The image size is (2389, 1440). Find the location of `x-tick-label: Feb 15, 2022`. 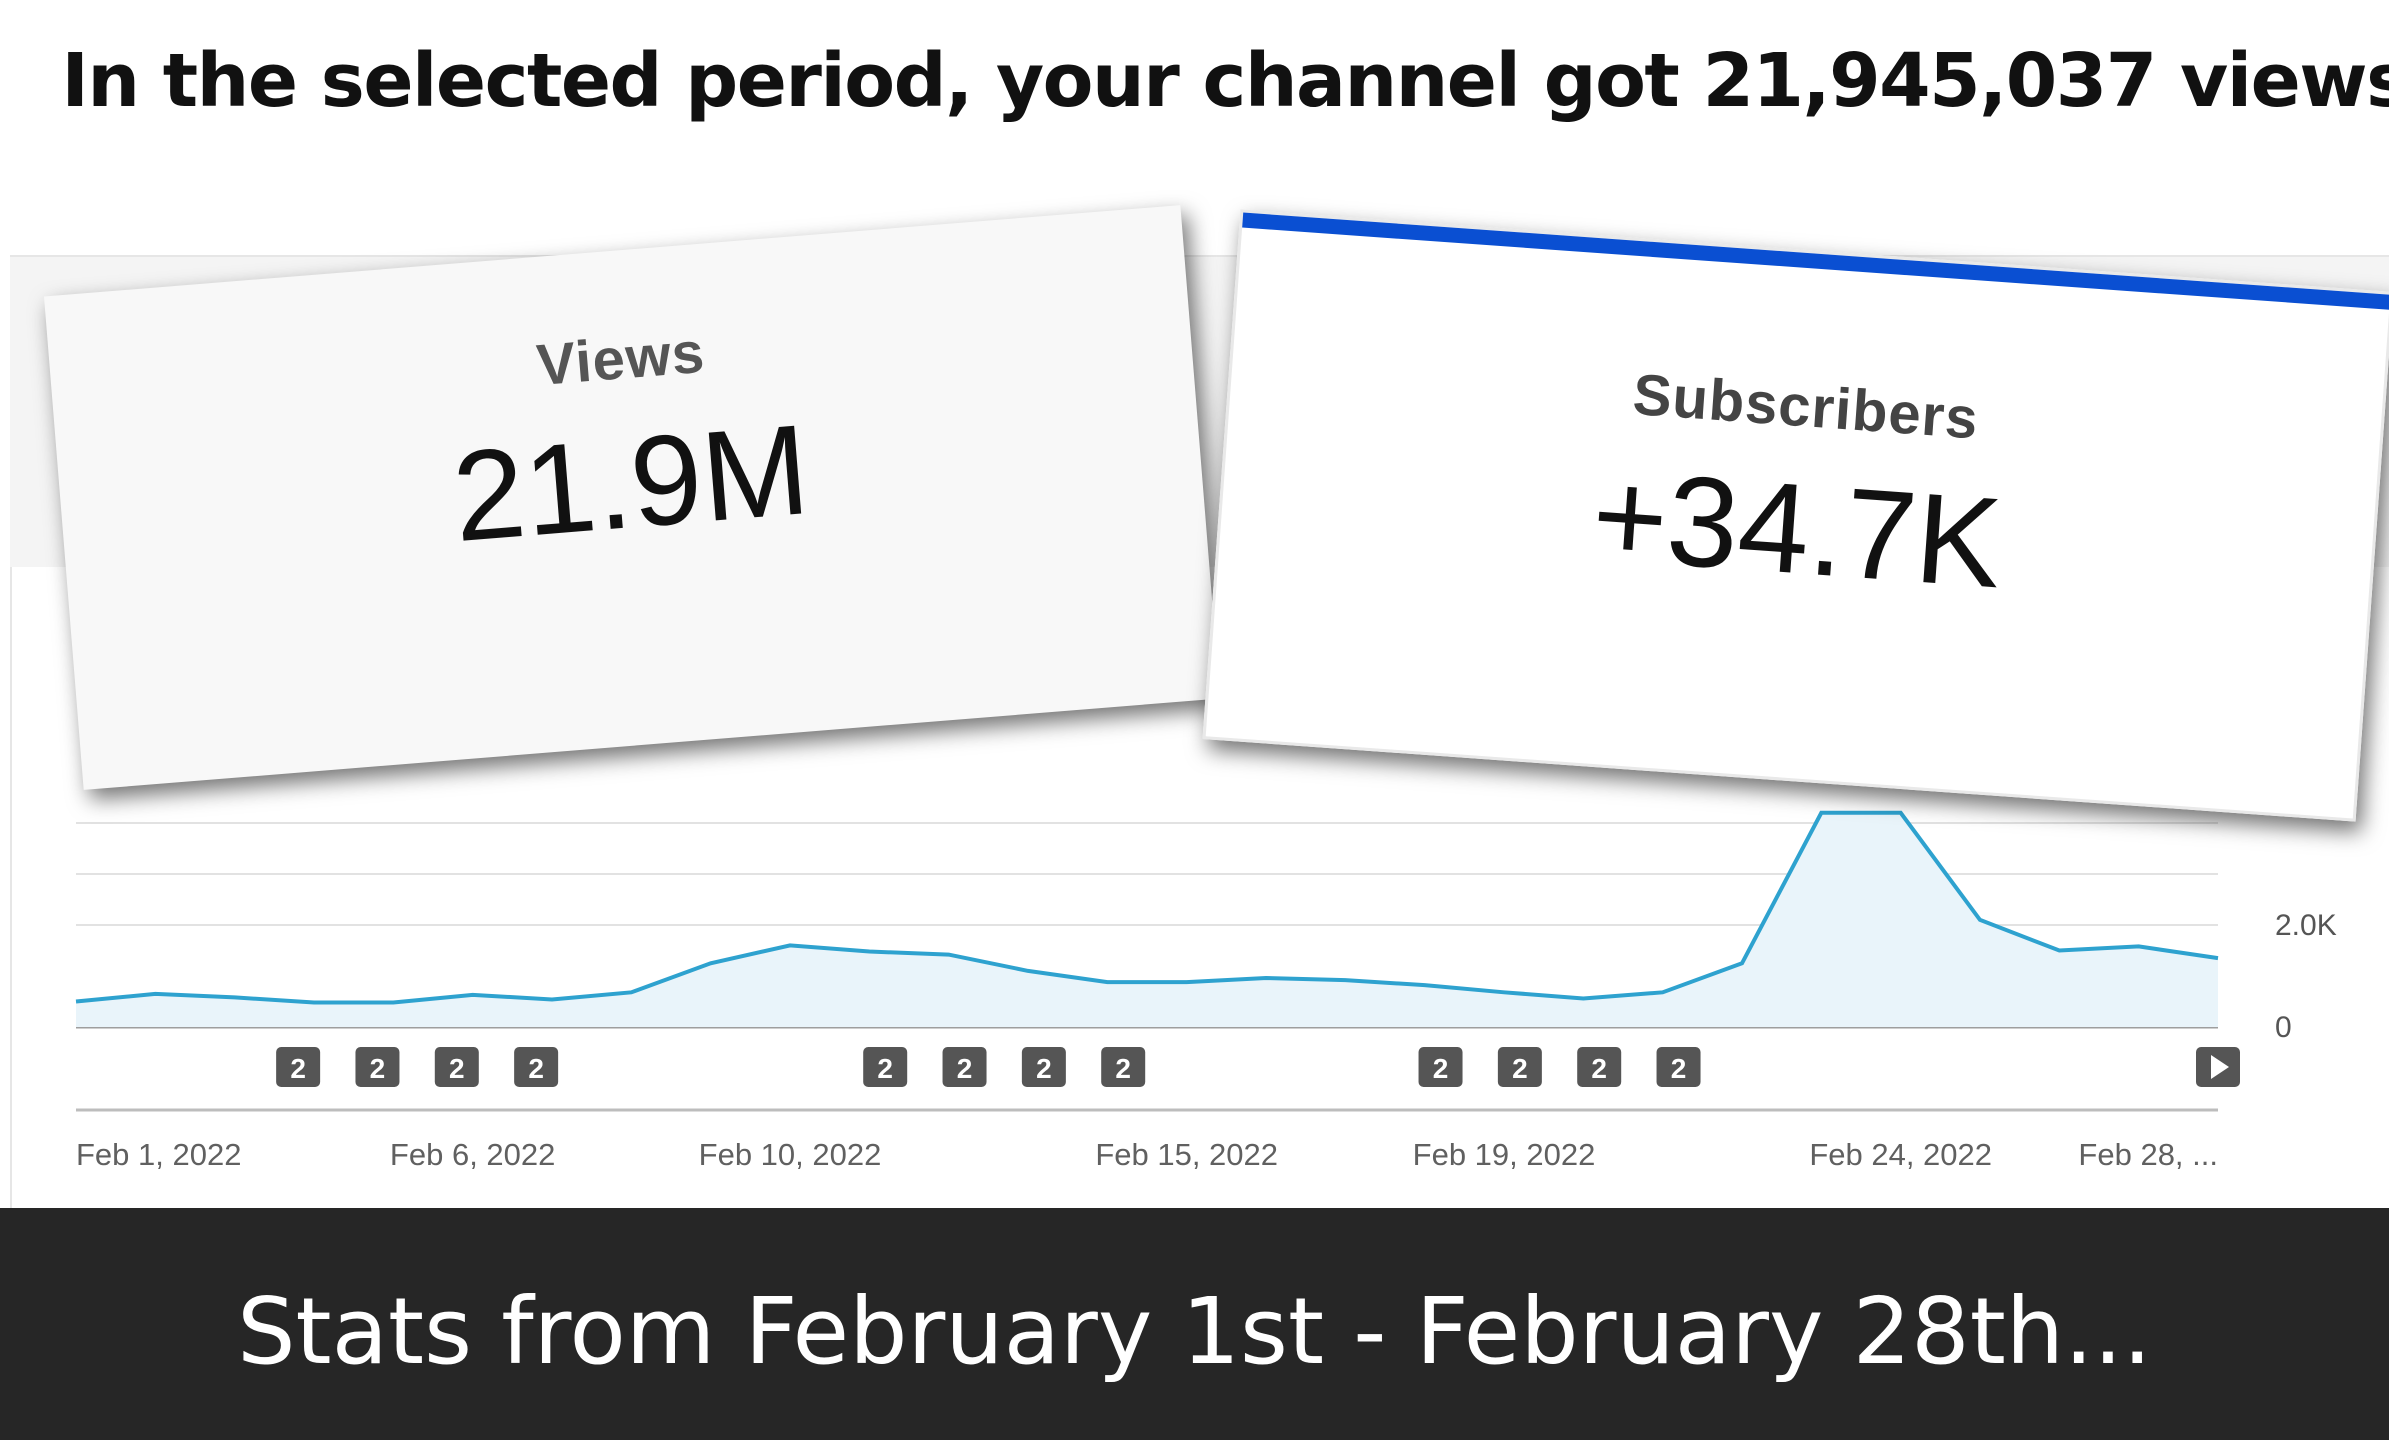

x-tick-label: Feb 15, 2022 is located at coordinates (1186, 1154).